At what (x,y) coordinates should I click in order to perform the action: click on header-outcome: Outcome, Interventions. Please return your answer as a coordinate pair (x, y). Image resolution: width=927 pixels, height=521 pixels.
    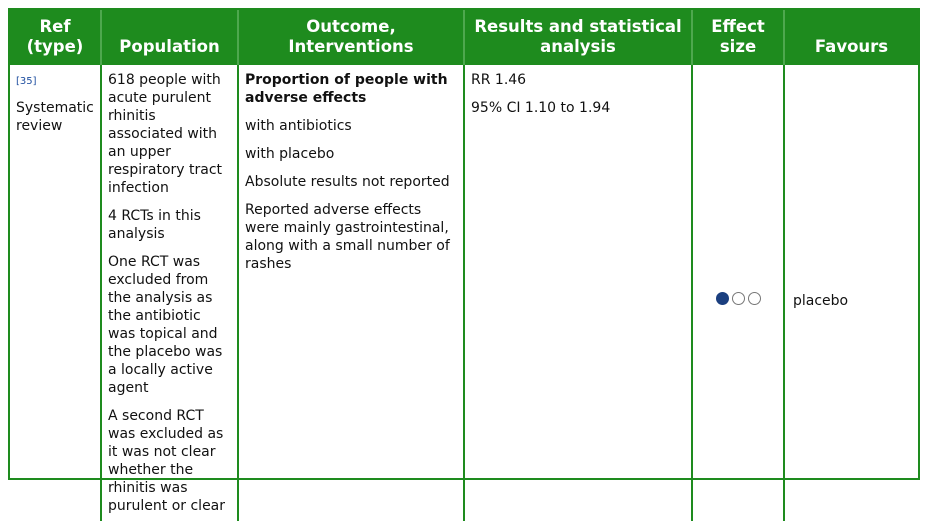
    Looking at the image, I should click on (350, 37).